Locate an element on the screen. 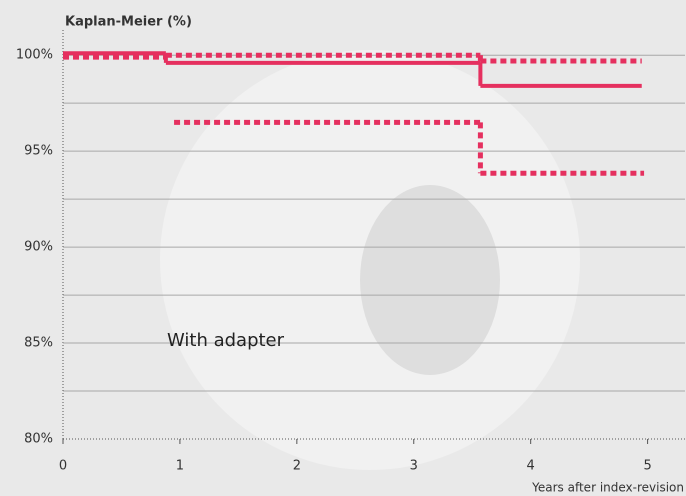 This screenshot has width=686, height=496. x-tick-label: 4 is located at coordinates (531, 466).